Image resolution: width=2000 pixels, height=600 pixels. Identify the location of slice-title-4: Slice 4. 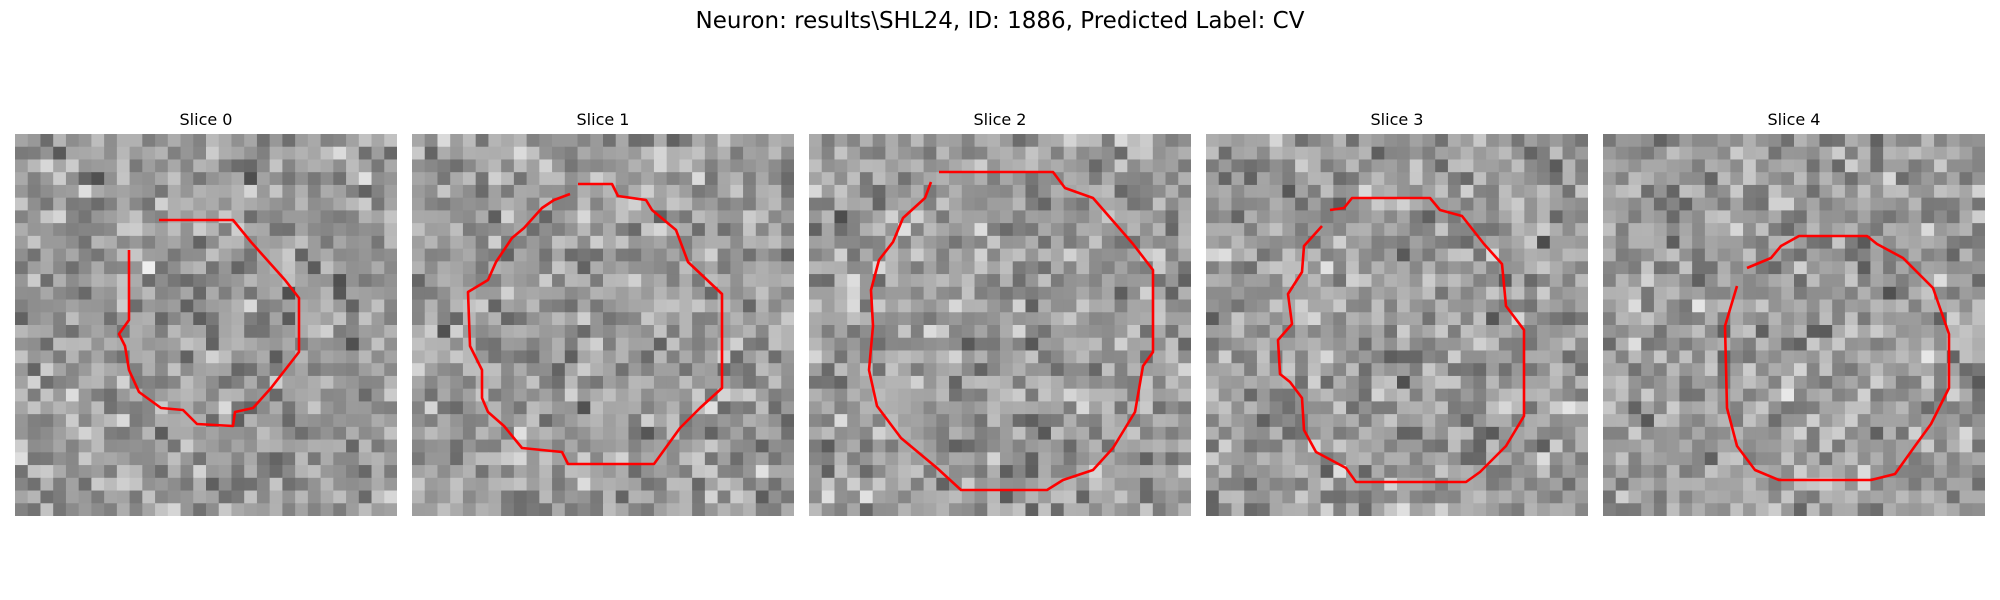
(1794, 119).